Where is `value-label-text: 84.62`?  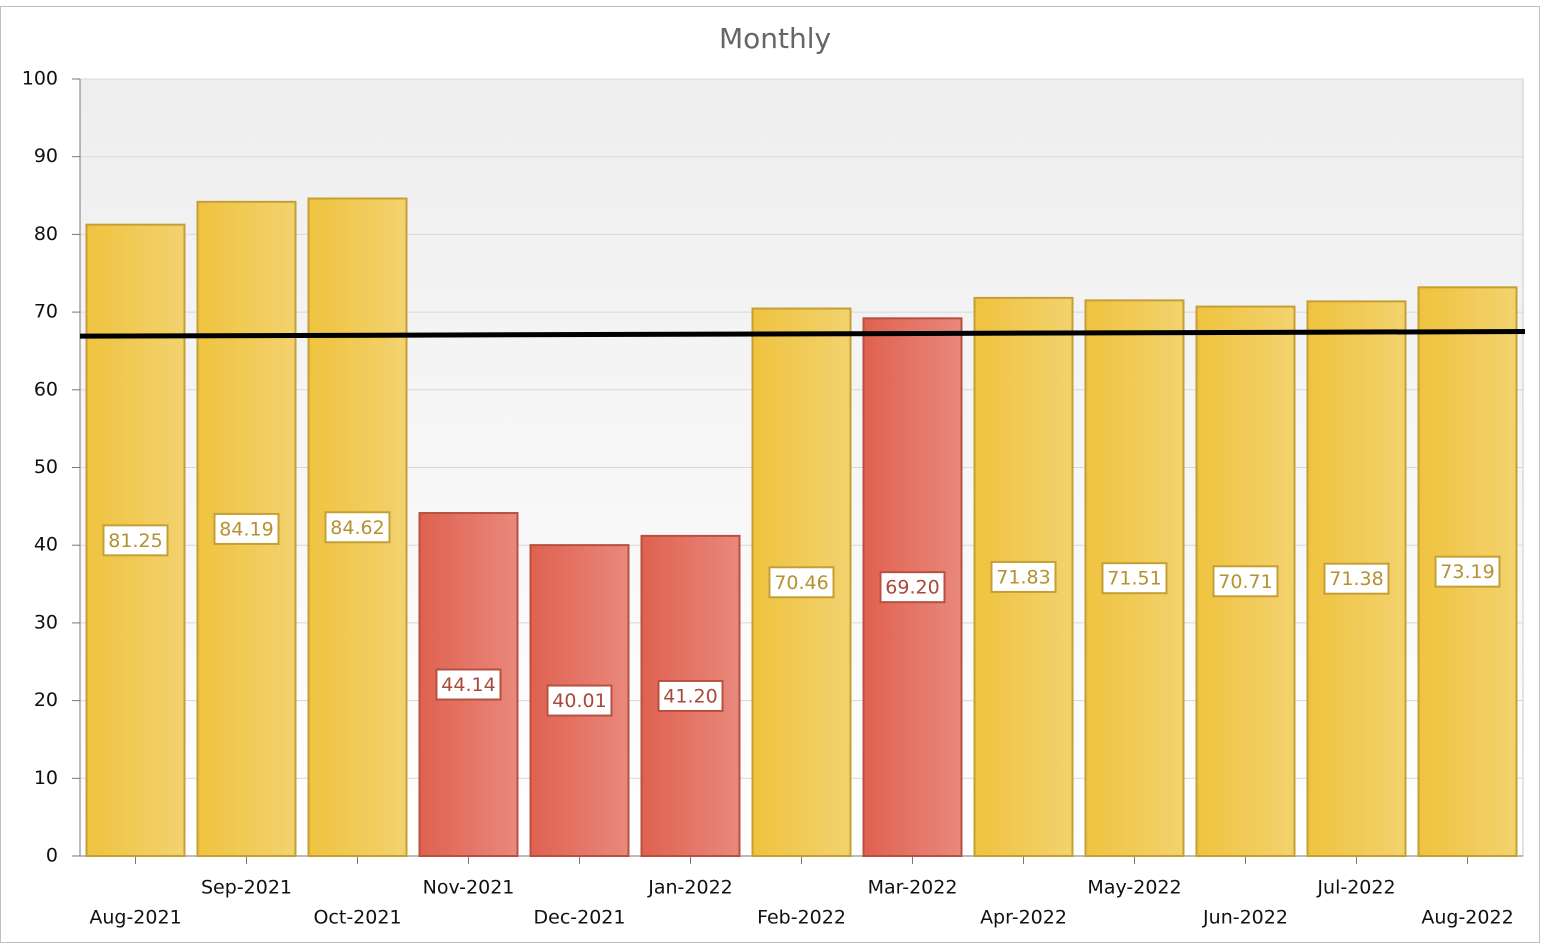 value-label-text: 84.62 is located at coordinates (357, 528).